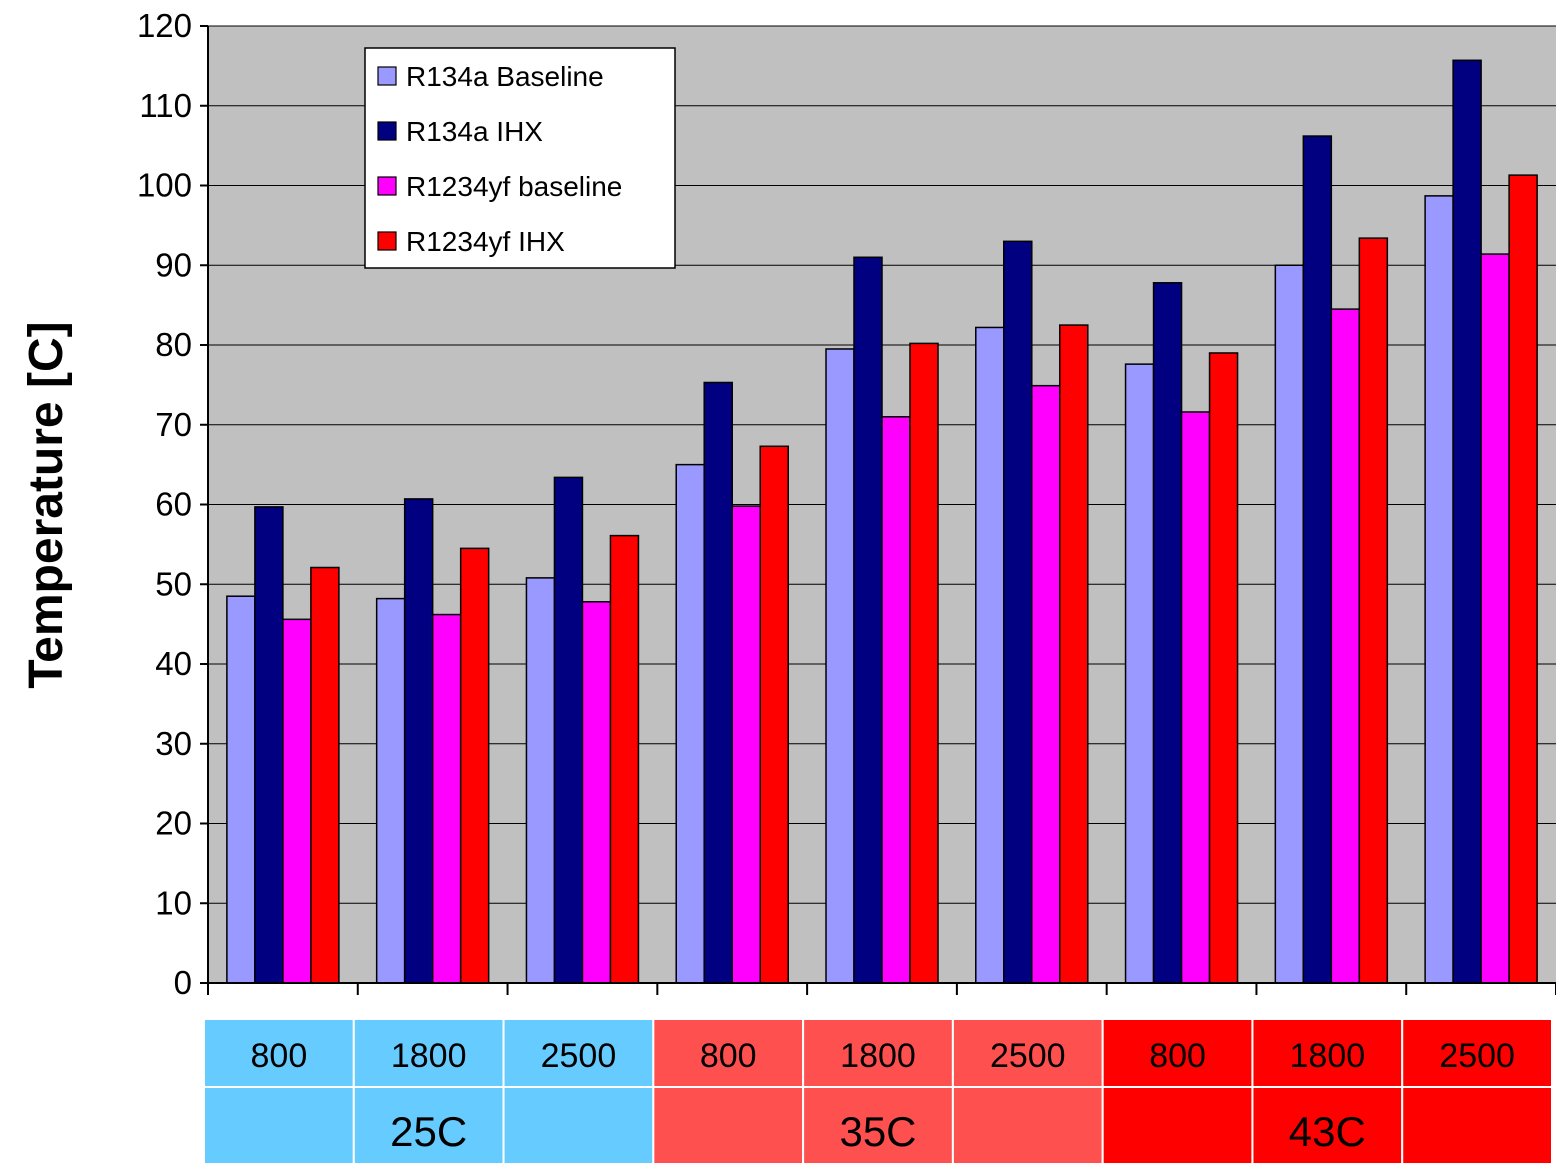  What do you see at coordinates (164, 25) in the screenshot?
I see `y-tick-label: 120` at bounding box center [164, 25].